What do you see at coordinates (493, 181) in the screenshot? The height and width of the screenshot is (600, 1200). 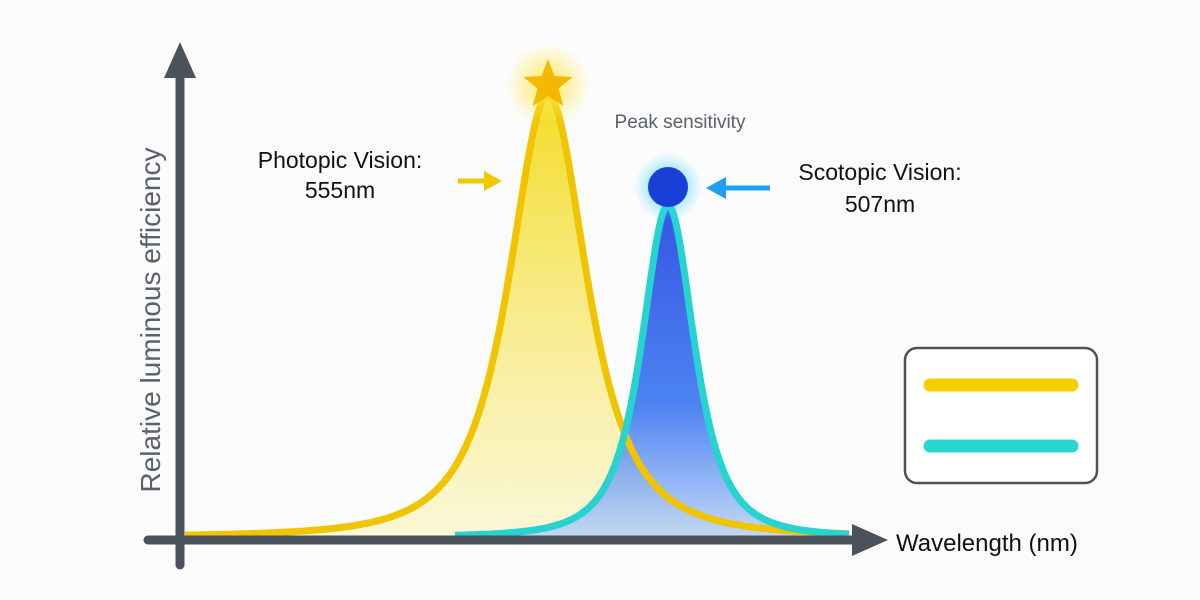 I see `photopic-arrowhead` at bounding box center [493, 181].